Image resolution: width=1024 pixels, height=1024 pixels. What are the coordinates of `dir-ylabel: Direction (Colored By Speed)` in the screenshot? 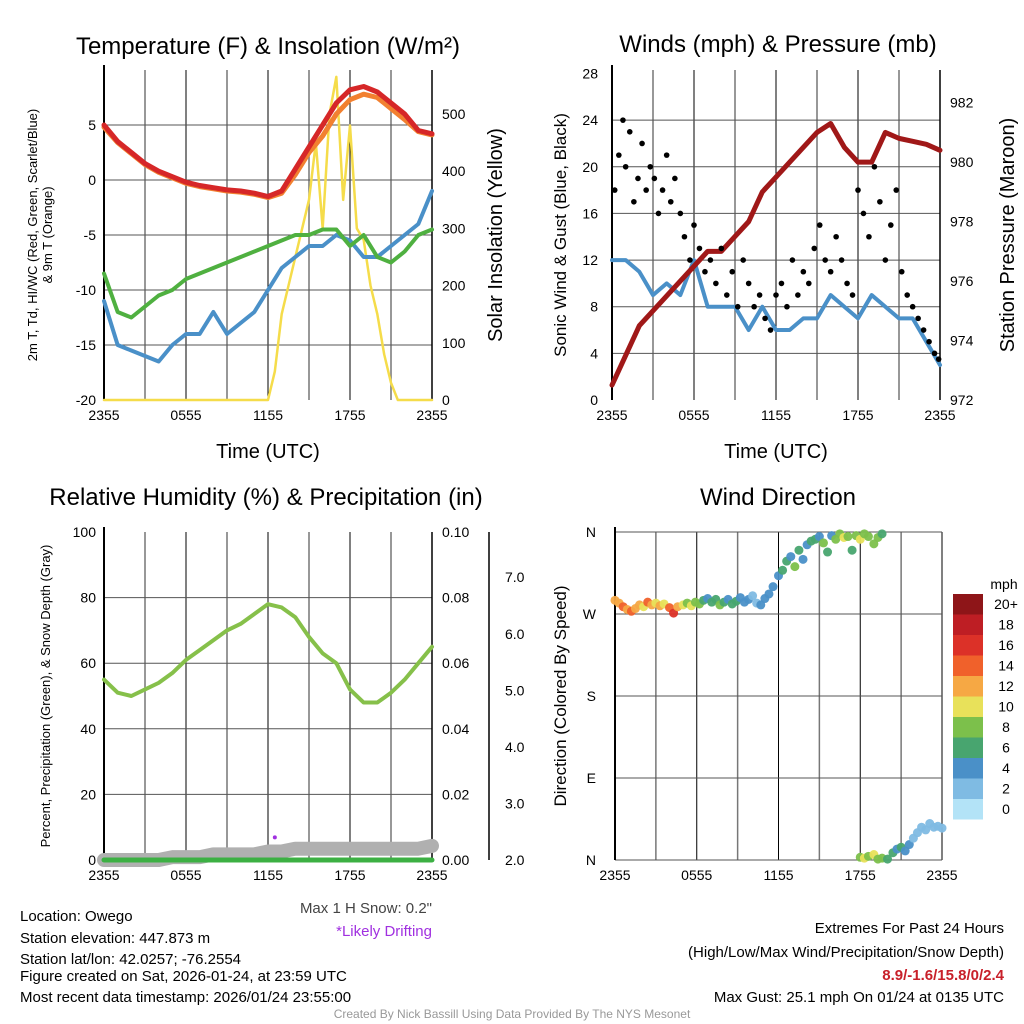 It's located at (560, 695).